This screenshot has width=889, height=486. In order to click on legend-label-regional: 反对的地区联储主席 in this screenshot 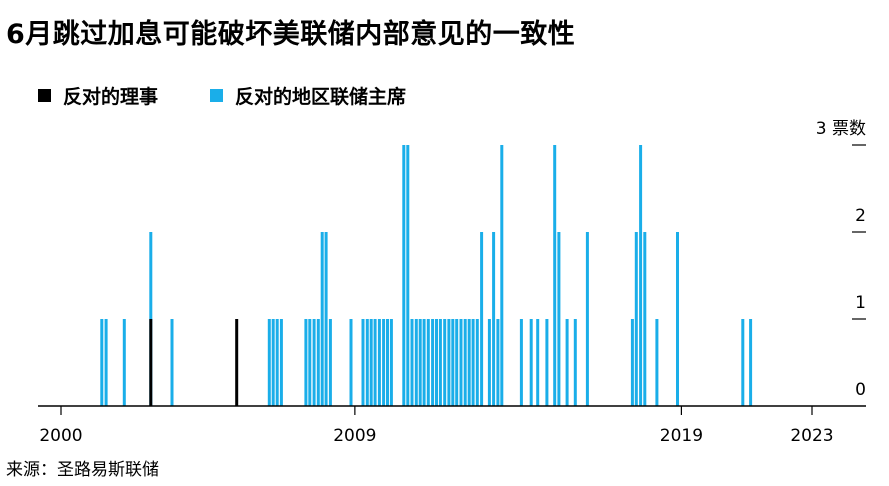, I will do `click(321, 97)`.